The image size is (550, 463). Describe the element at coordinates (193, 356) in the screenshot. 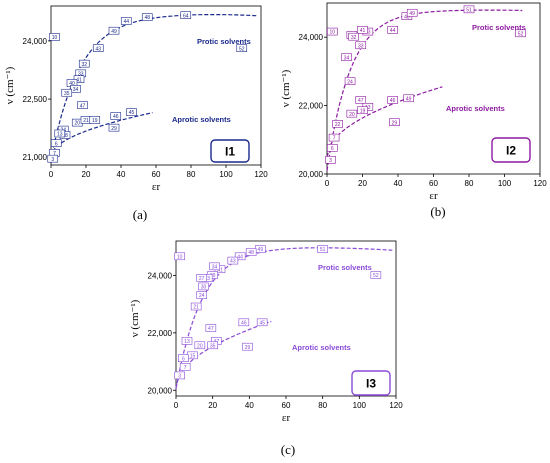

I see `data-point-label: 15` at that location.